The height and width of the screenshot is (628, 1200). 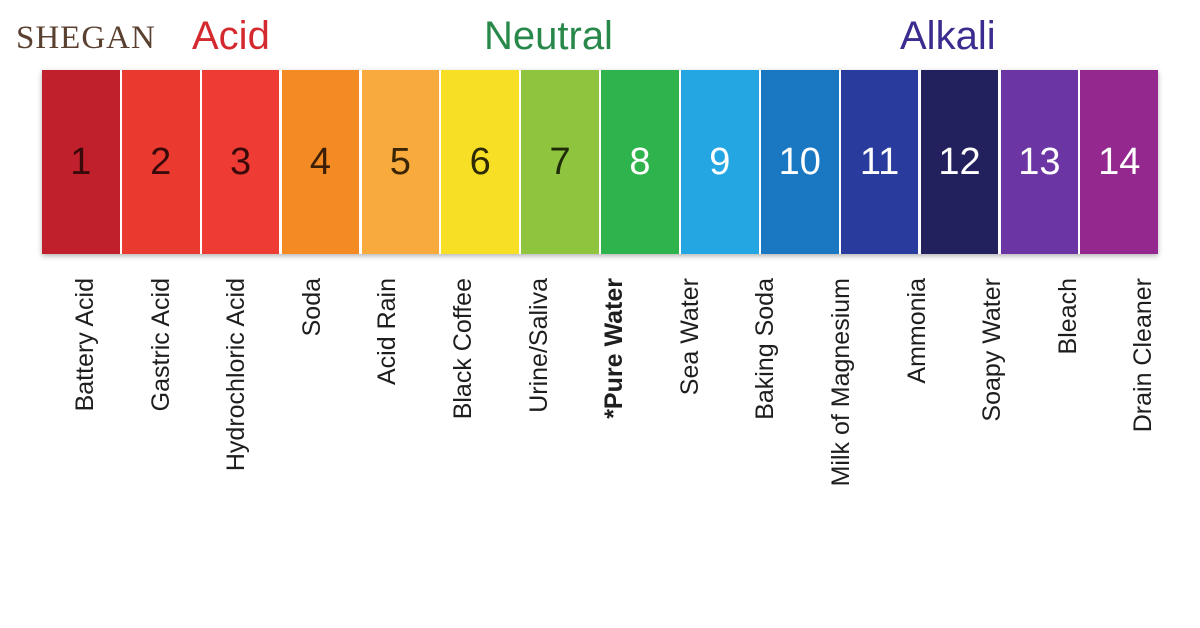 I want to click on ph-cell-12: 12, so click(x=959, y=162).